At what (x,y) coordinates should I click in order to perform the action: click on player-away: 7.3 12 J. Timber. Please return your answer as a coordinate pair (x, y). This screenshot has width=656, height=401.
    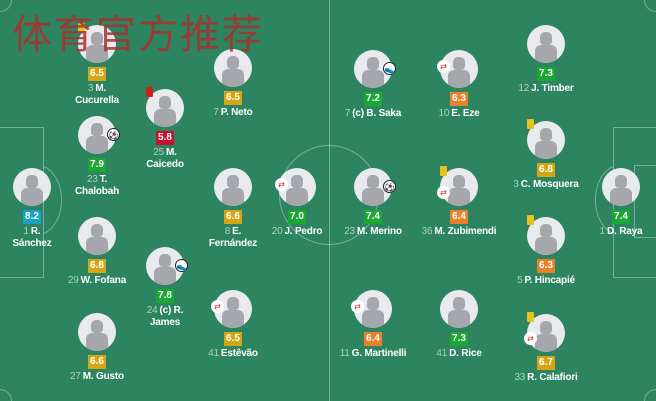
    Looking at the image, I should click on (546, 60).